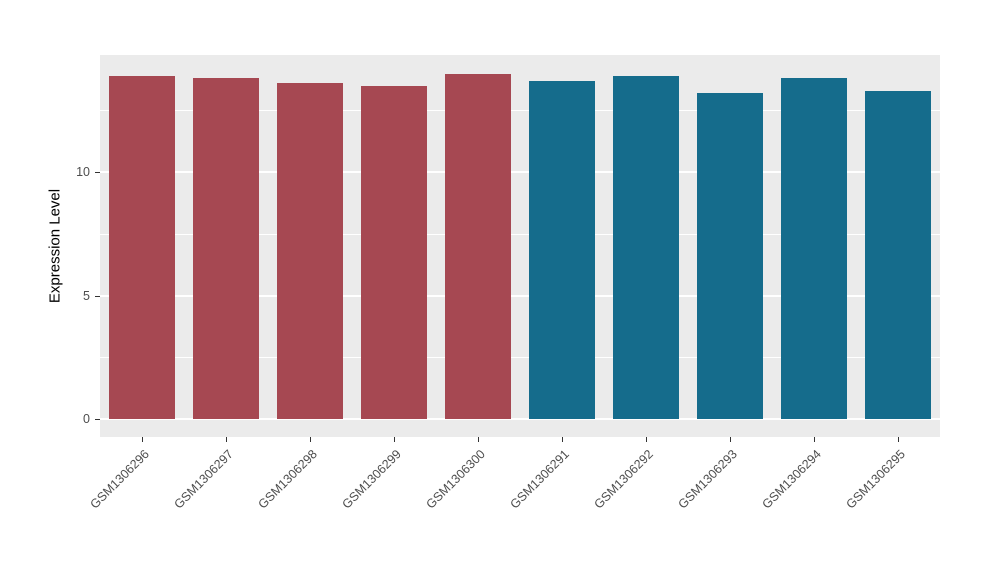  I want to click on bar-GSM1306292, so click(646, 247).